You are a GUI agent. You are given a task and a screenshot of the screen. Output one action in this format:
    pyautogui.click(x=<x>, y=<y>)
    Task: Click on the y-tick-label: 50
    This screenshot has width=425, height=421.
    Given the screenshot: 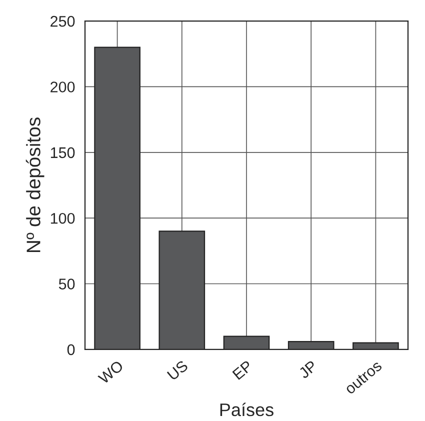 What is the action you would take?
    pyautogui.click(x=66, y=284)
    